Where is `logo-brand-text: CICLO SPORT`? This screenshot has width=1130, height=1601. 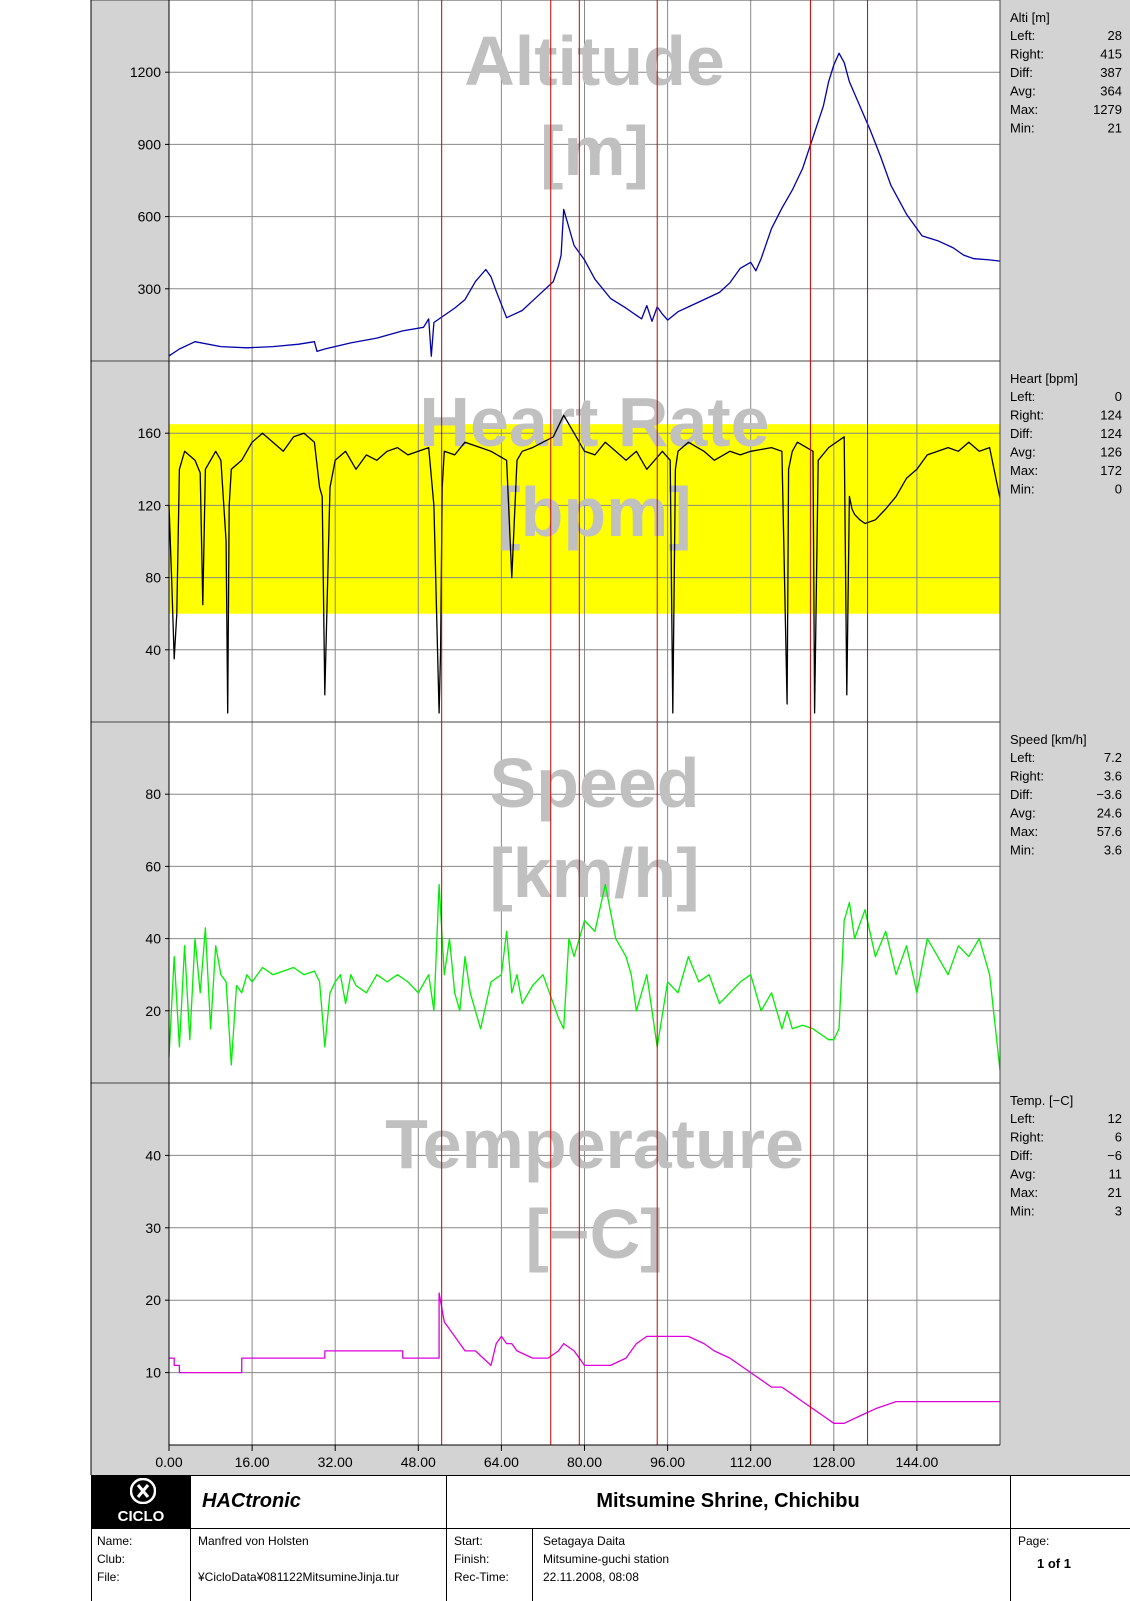 logo-brand-text: CICLO SPORT is located at coordinates (141, 1525).